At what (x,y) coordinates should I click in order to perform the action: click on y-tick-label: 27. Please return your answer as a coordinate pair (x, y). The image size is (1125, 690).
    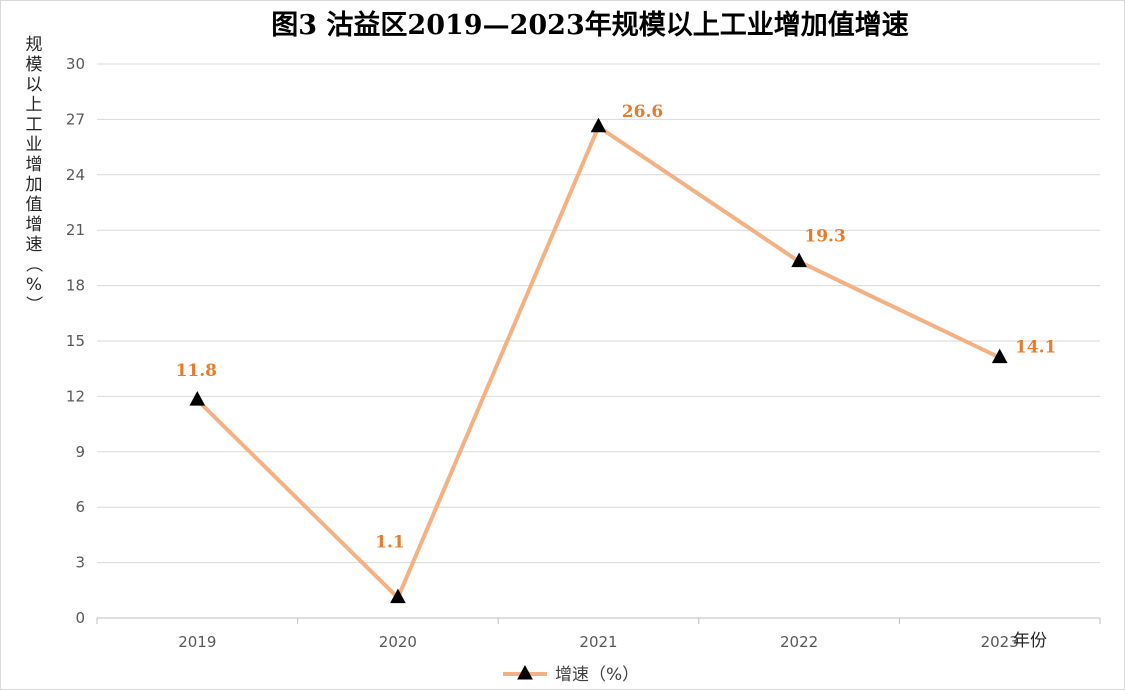
    Looking at the image, I should click on (75, 119).